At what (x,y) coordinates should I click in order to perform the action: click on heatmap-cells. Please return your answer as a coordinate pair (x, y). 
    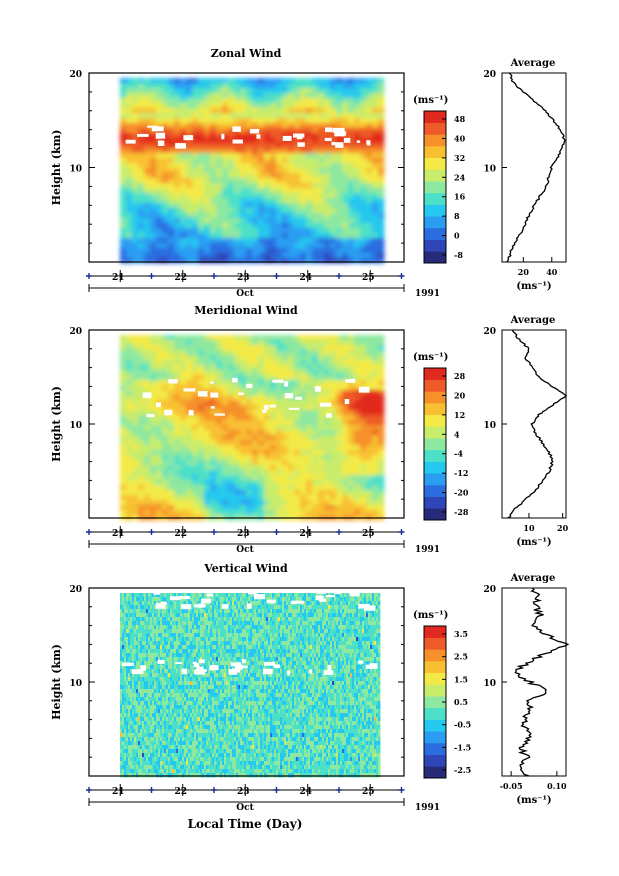
    Looking at the image, I should click on (252, 428).